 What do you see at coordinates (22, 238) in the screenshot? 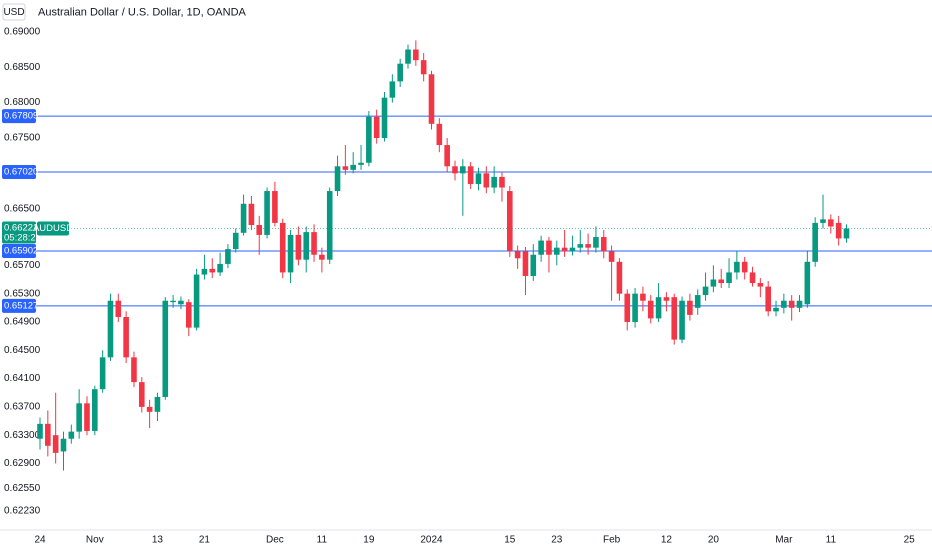
I see `countdown: 05:28:28` at bounding box center [22, 238].